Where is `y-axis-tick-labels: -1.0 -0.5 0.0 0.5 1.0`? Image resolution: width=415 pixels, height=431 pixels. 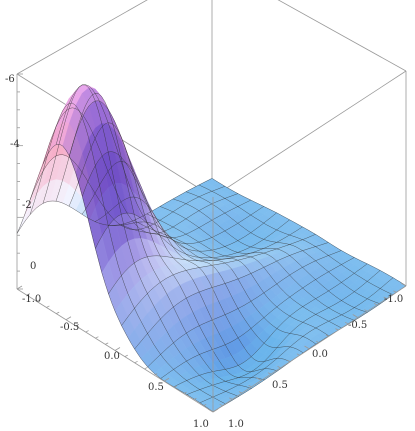
y-axis-tick-labels: -1.0 -0.5 0.0 0.5 1.0 is located at coordinates (315, 362).